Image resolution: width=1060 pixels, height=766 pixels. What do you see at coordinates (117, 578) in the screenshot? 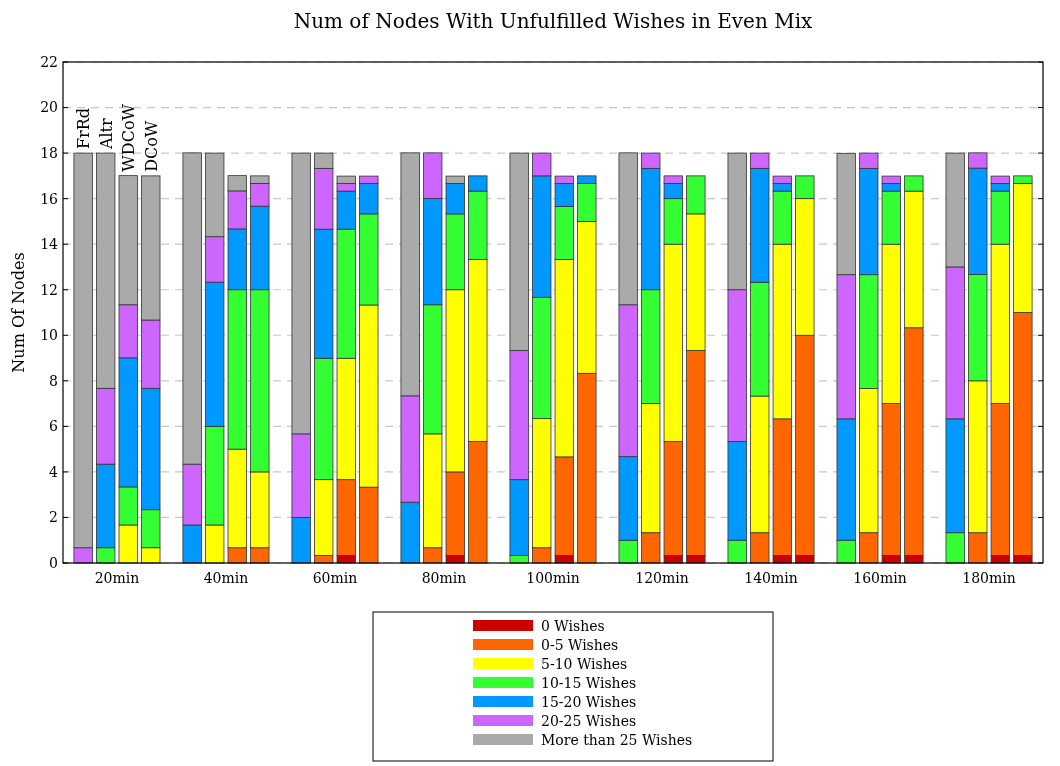
I see `x-tick-label: 20min` at bounding box center [117, 578].